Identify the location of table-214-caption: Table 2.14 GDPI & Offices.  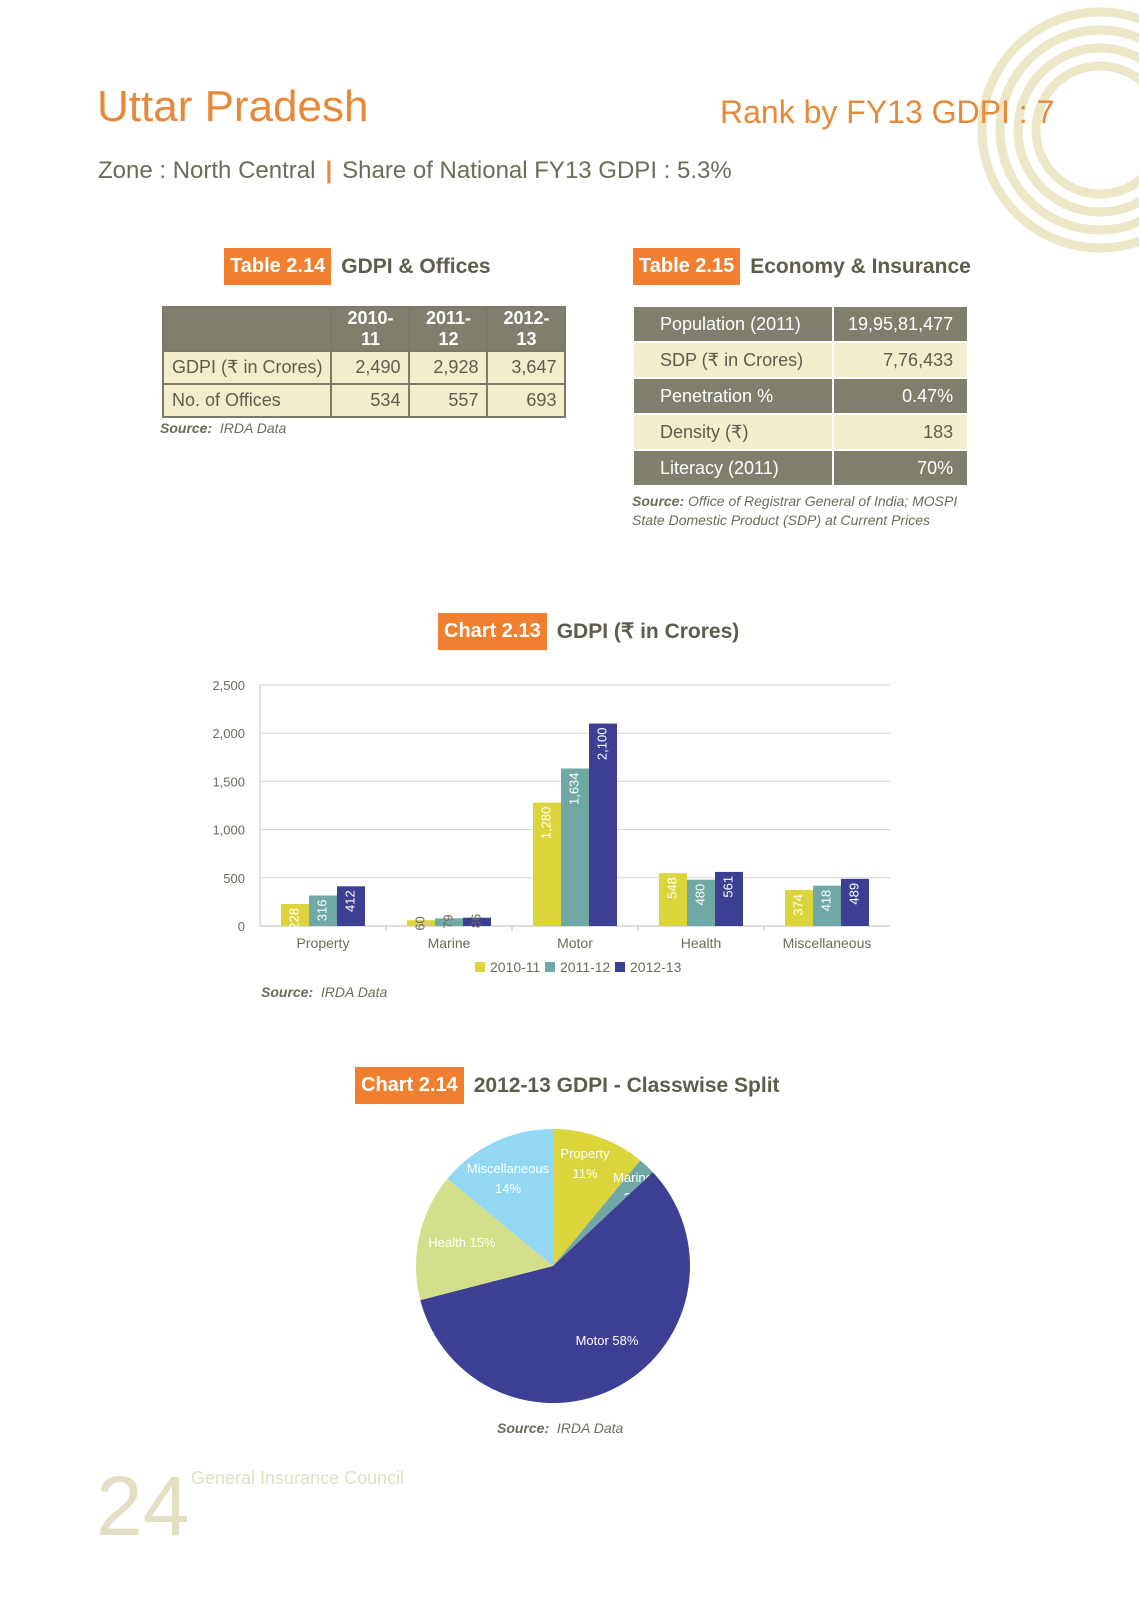
(357, 266).